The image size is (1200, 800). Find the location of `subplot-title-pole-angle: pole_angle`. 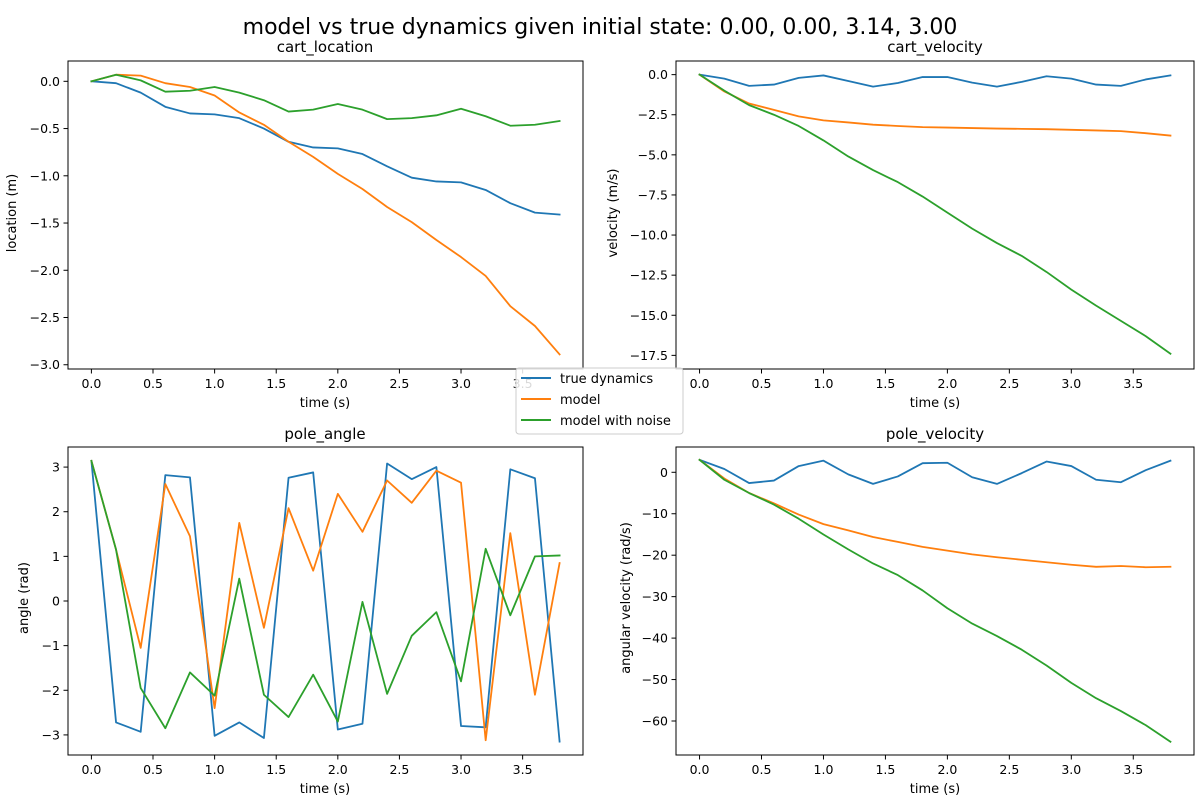

subplot-title-pole-angle: pole_angle is located at coordinates (324, 434).